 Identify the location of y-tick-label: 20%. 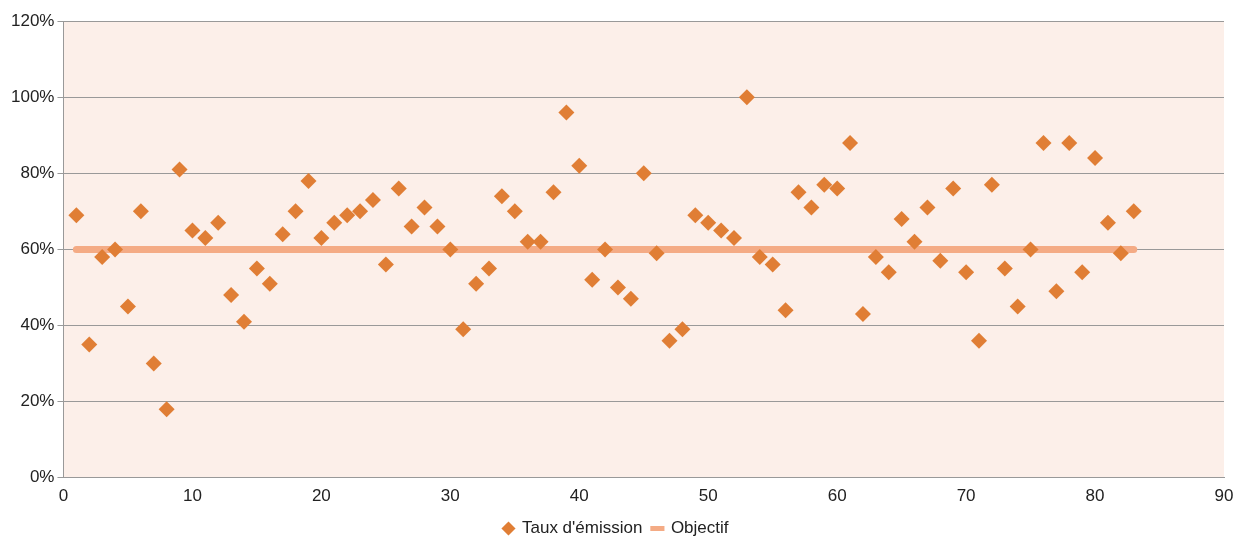
(37, 401).